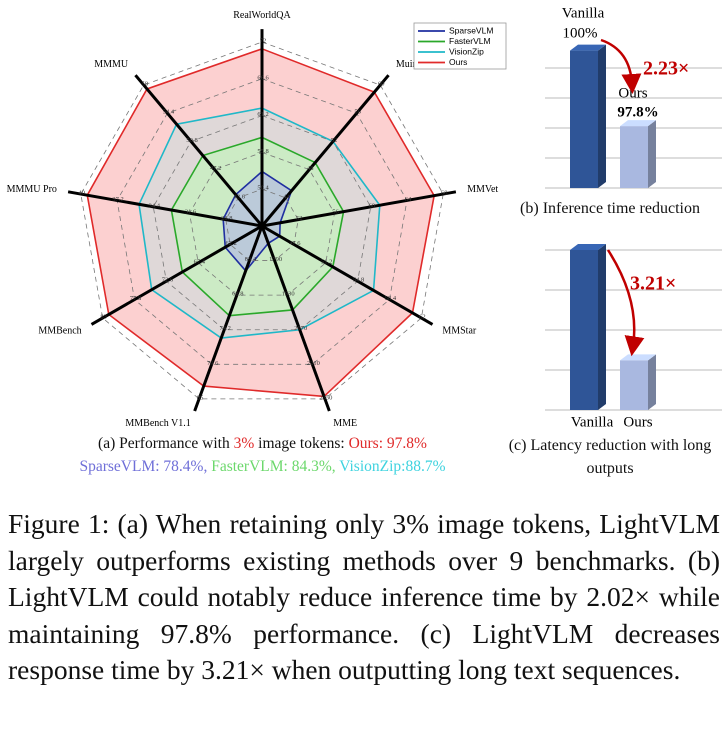 The image size is (728, 747). What do you see at coordinates (422, 316) in the screenshot?
I see `tick-label: 62` at bounding box center [422, 316].